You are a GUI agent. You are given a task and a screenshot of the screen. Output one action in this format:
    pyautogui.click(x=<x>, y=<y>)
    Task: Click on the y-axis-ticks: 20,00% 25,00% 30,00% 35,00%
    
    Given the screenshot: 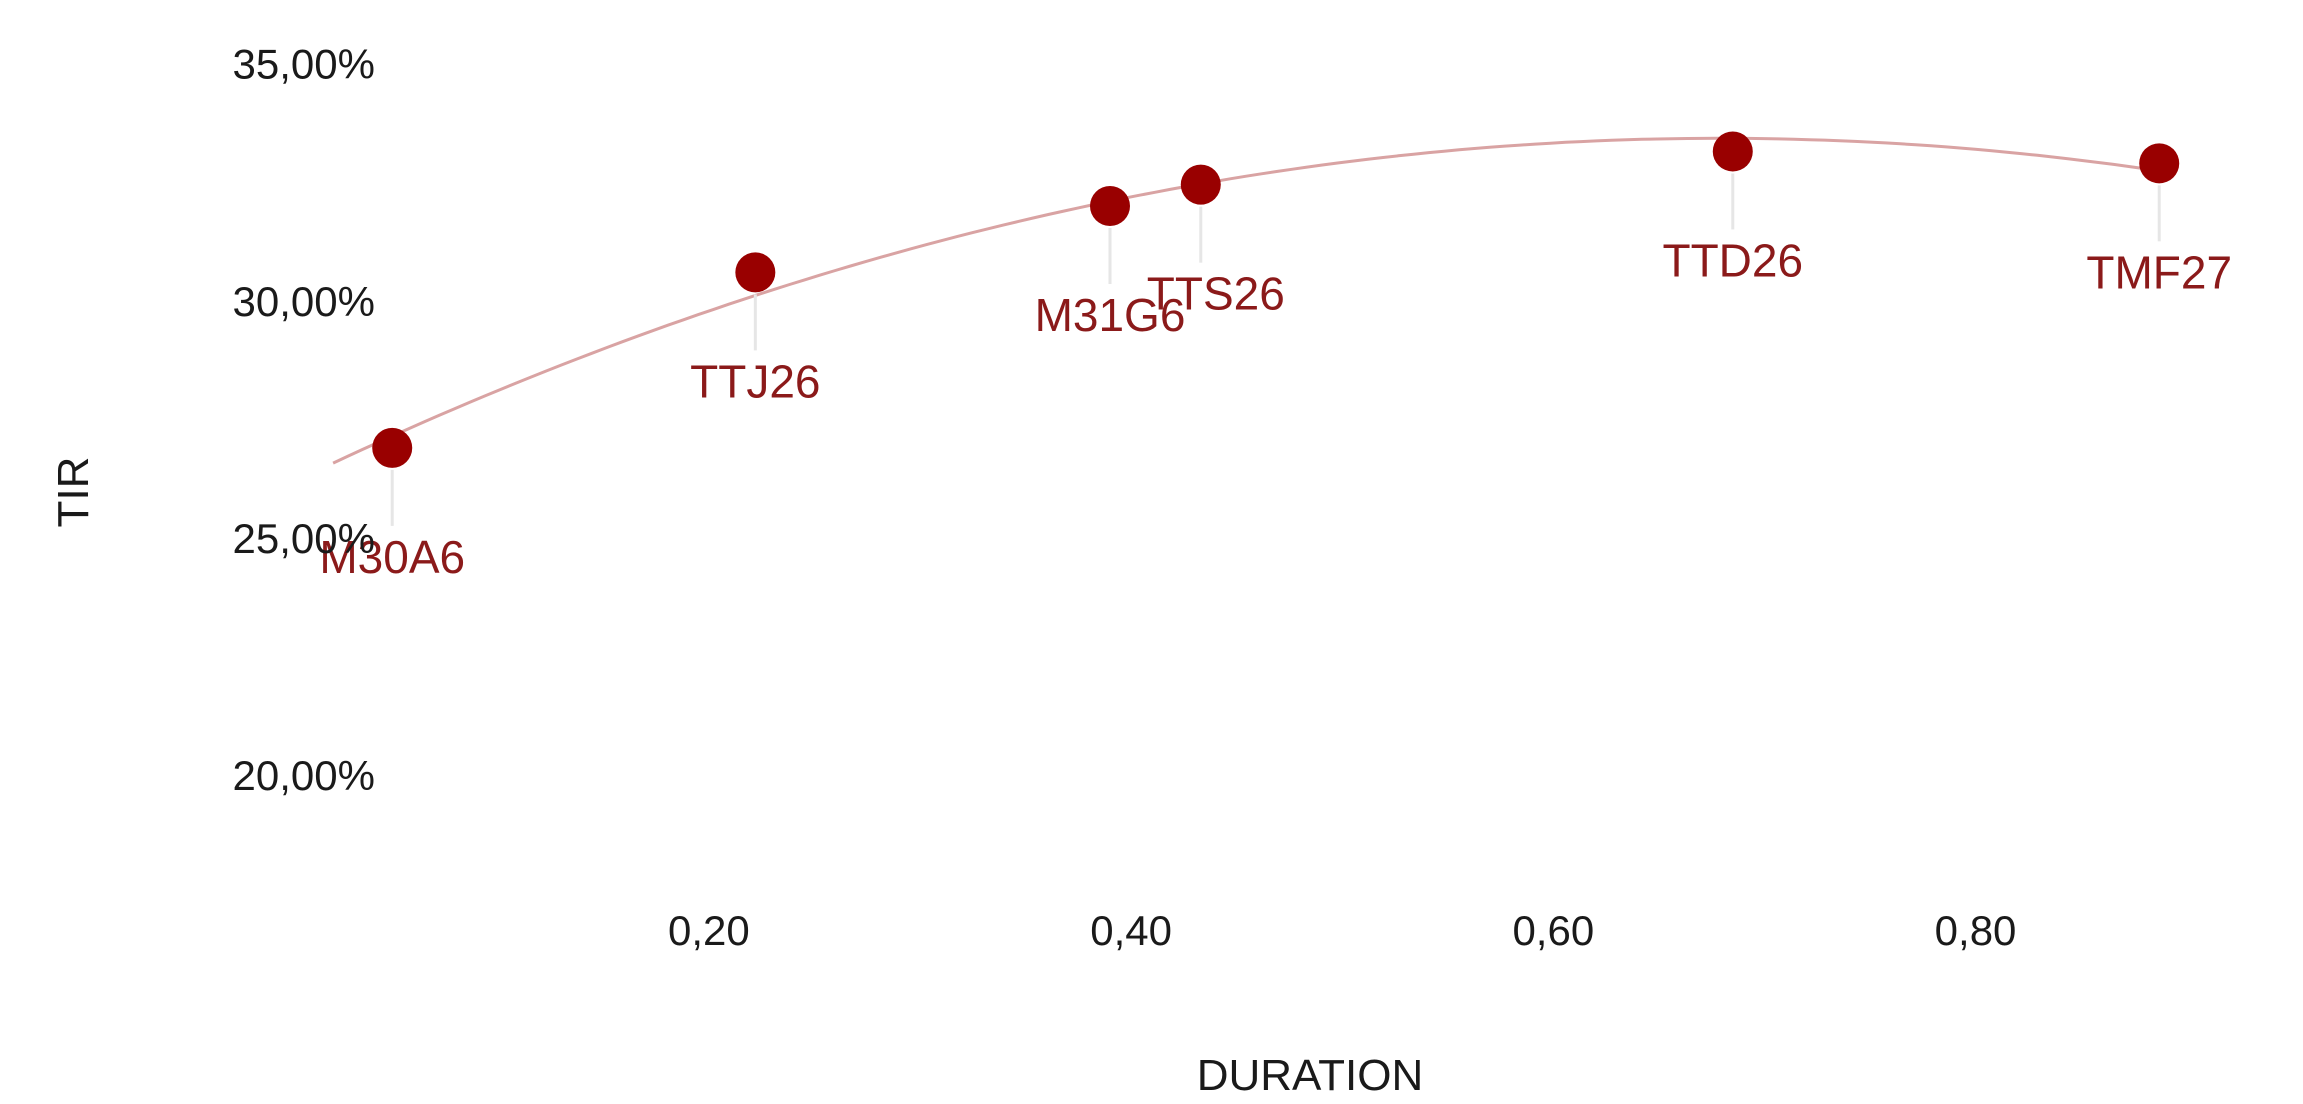 What is the action you would take?
    pyautogui.click(x=304, y=420)
    